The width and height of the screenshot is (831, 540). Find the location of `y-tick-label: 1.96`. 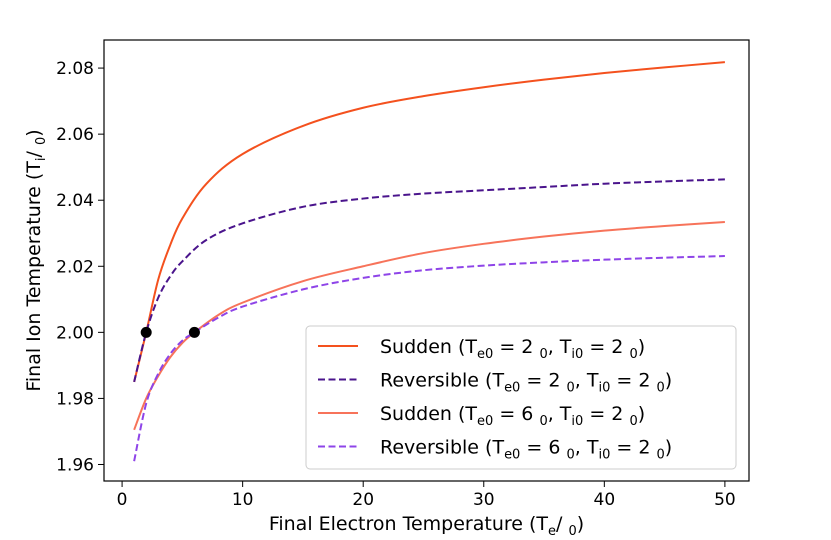

y-tick-label: 1.96 is located at coordinates (75, 465).